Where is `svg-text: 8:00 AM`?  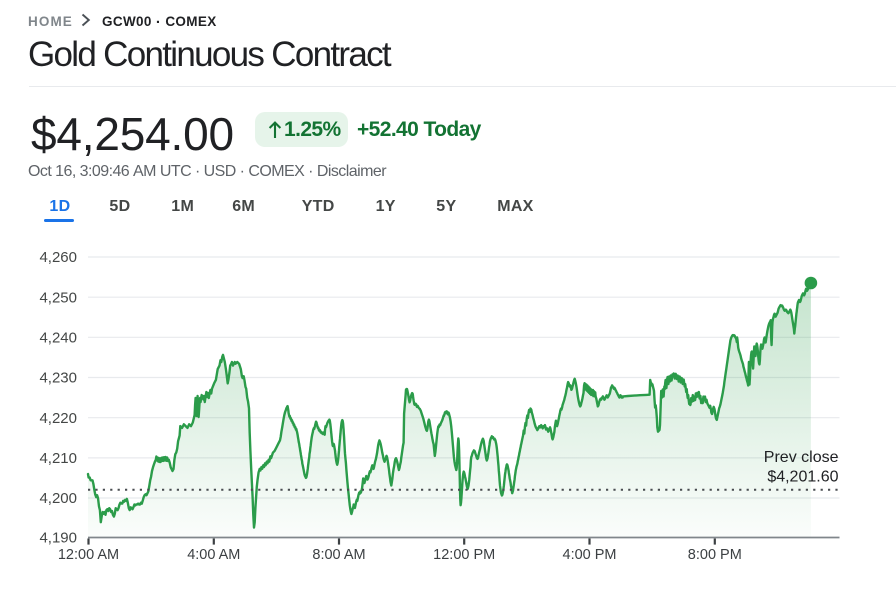
svg-text: 8:00 AM is located at coordinates (338, 555).